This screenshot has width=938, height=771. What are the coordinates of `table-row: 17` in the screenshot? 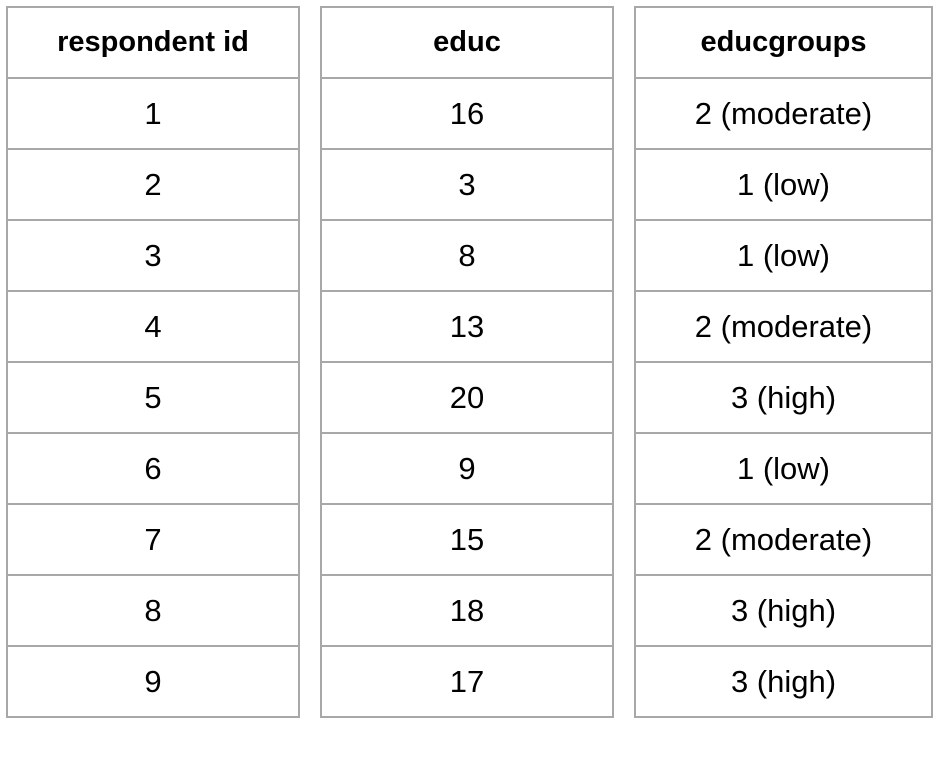 It's located at (467, 681).